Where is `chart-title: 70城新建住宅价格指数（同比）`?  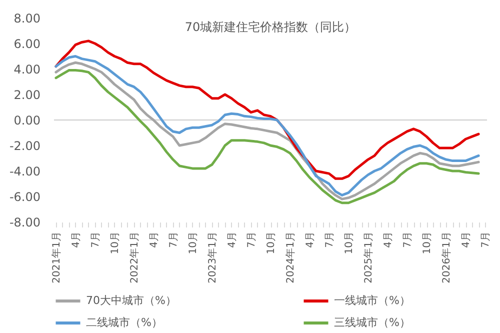
chart-title: 70城新建住宅价格指数（同比） is located at coordinates (270, 27).